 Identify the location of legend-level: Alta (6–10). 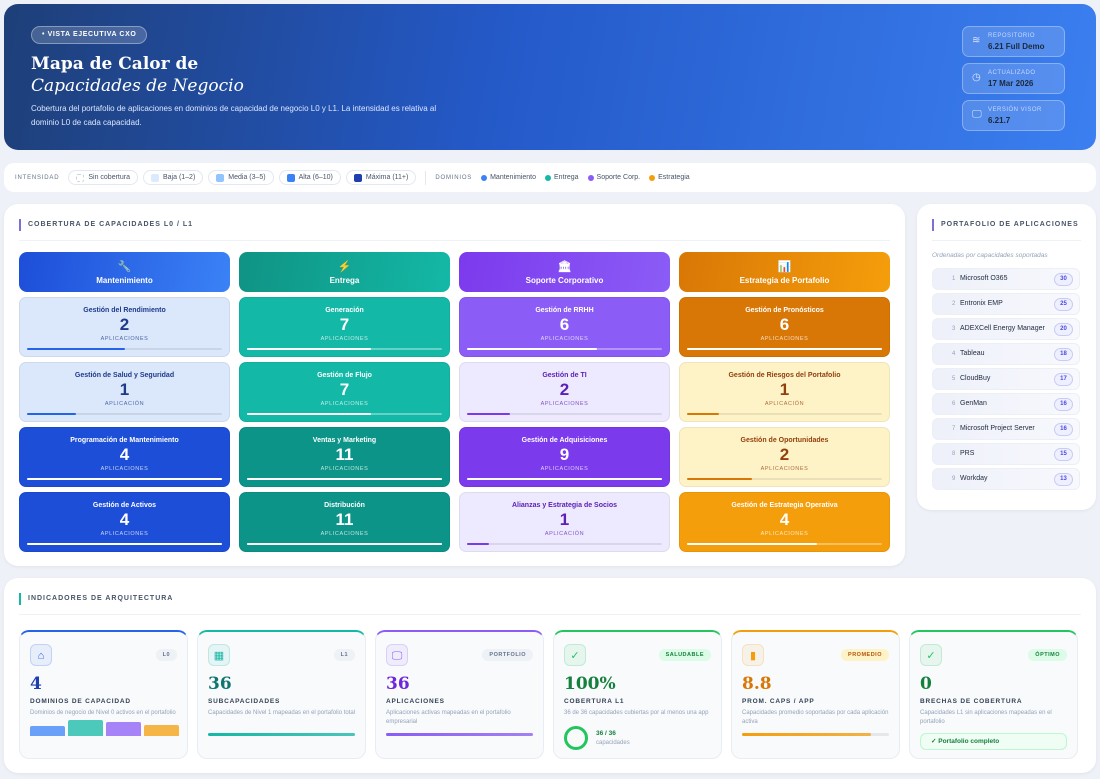
(309, 177).